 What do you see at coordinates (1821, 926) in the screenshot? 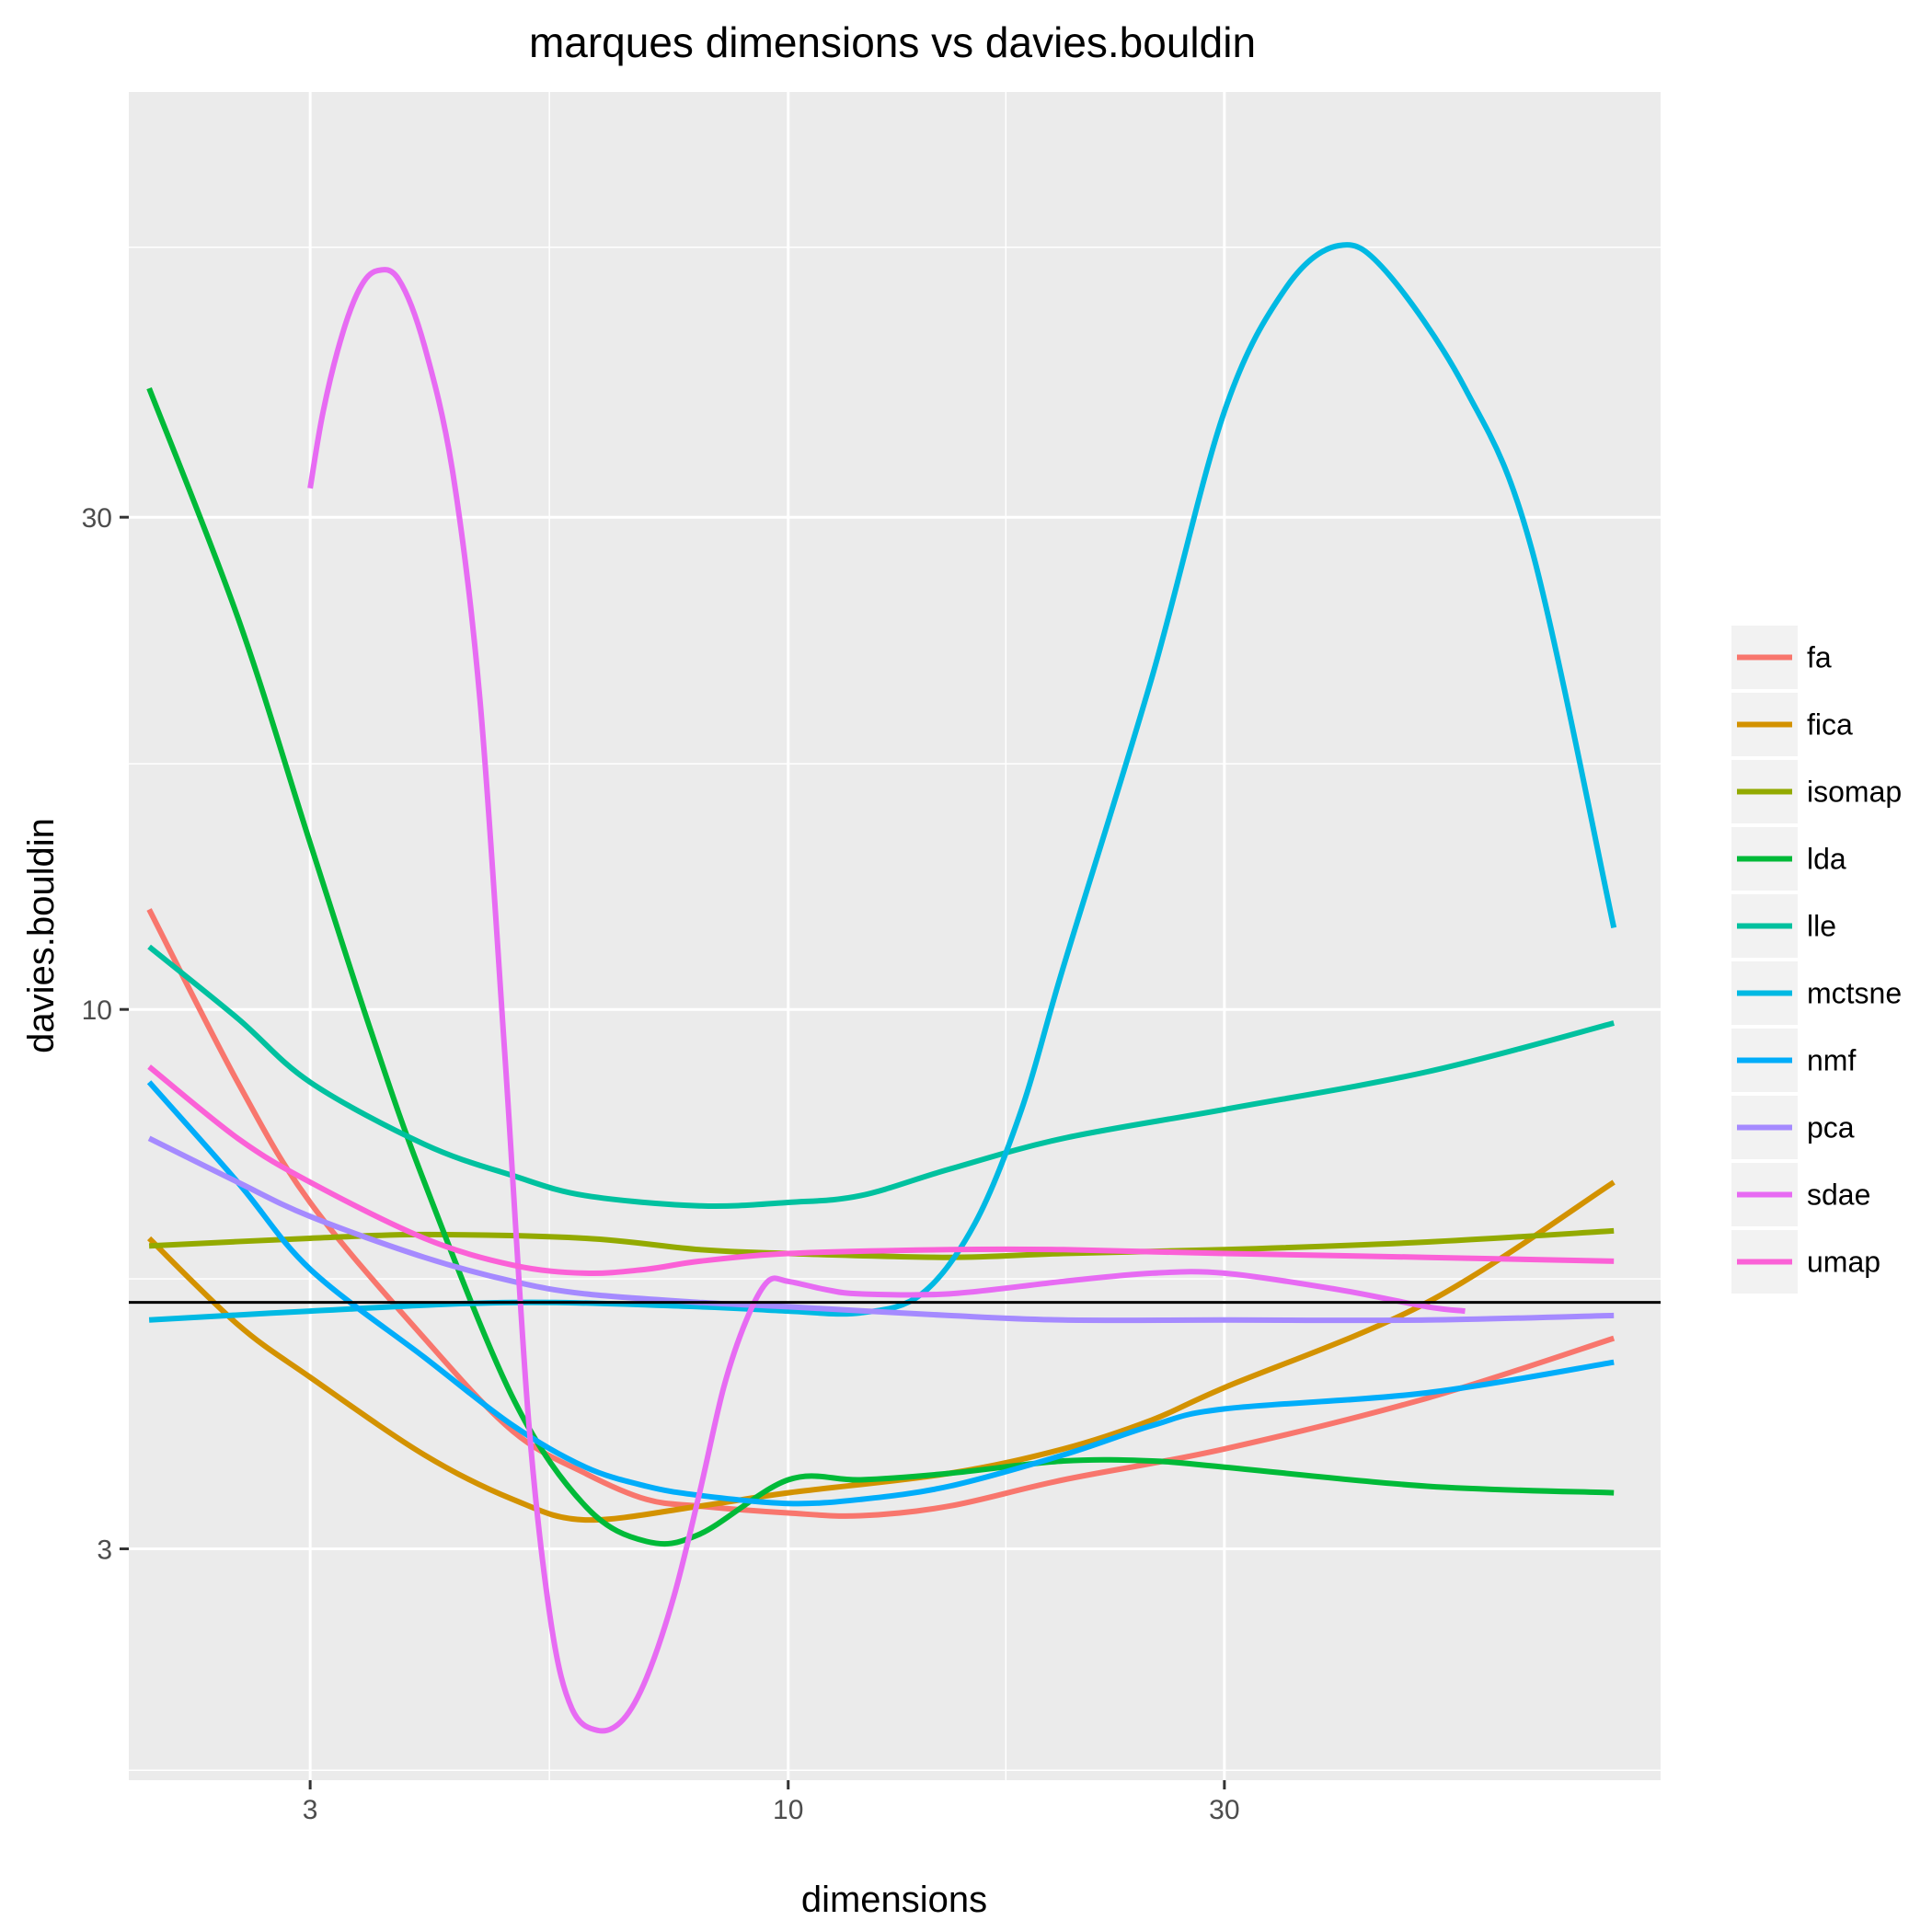
I see `legend-label: lle` at bounding box center [1821, 926].